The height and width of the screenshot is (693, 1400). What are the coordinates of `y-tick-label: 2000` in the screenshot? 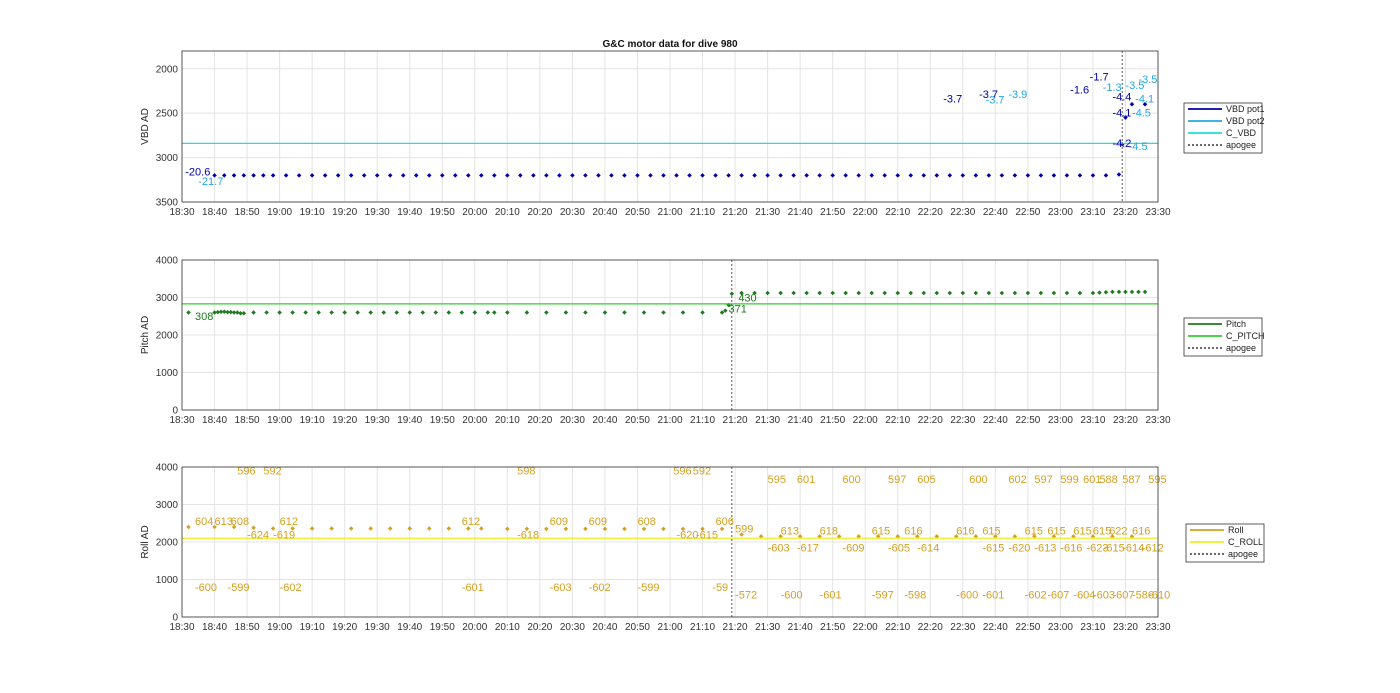 It's located at (167, 336).